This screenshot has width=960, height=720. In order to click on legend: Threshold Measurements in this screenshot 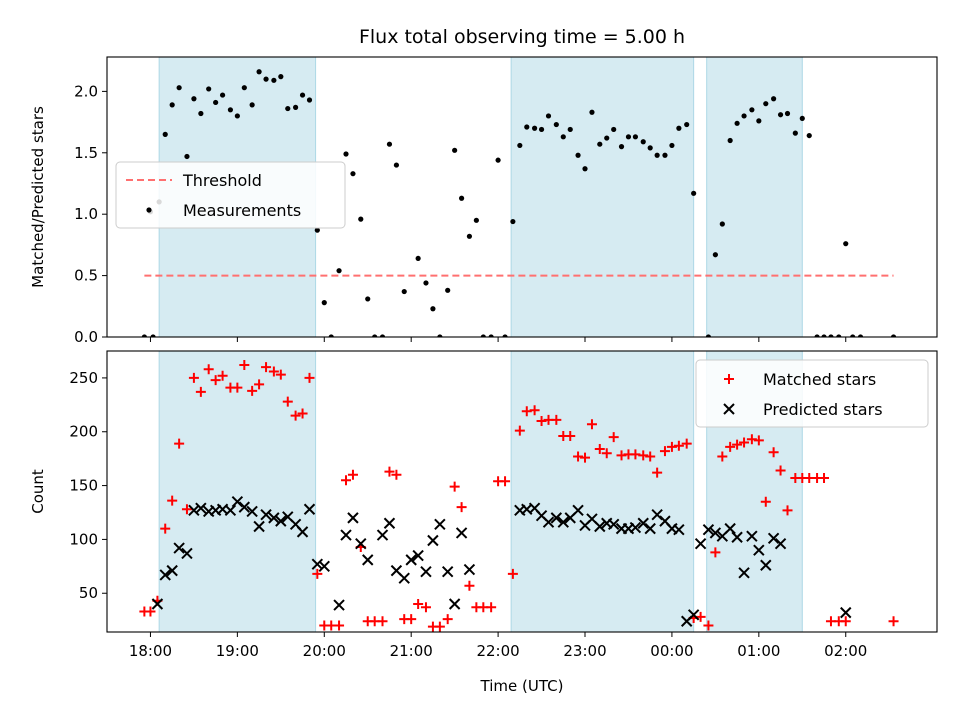, I will do `click(230, 195)`.